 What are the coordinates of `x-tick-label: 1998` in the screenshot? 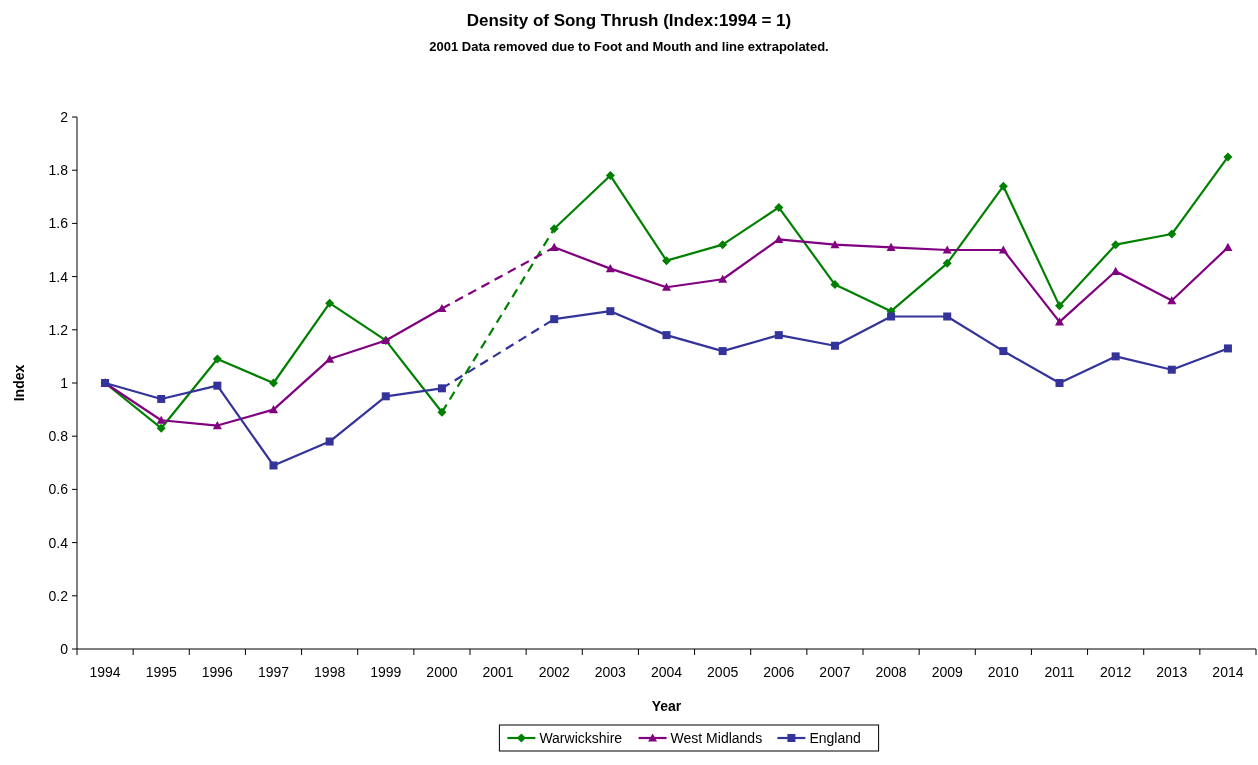 It's located at (330, 672).